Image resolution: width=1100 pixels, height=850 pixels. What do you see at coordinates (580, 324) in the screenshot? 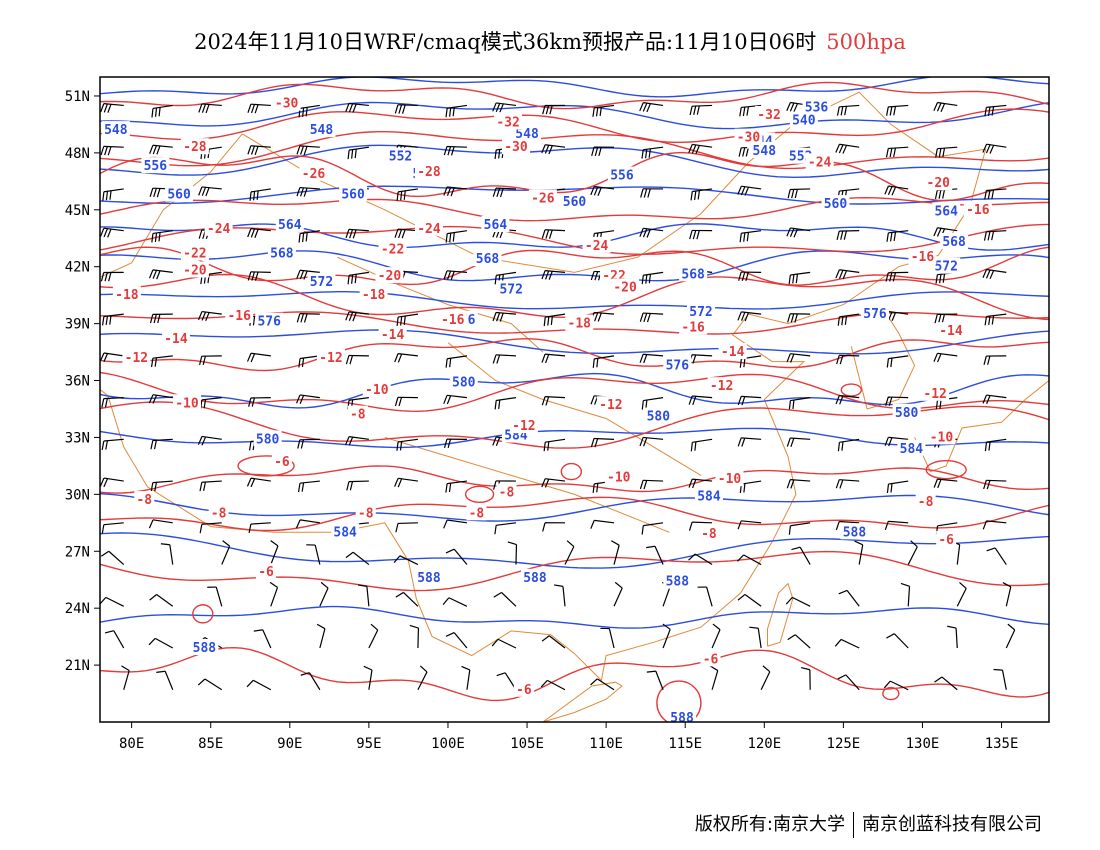
I see `temperature-label: -18` at bounding box center [580, 324].